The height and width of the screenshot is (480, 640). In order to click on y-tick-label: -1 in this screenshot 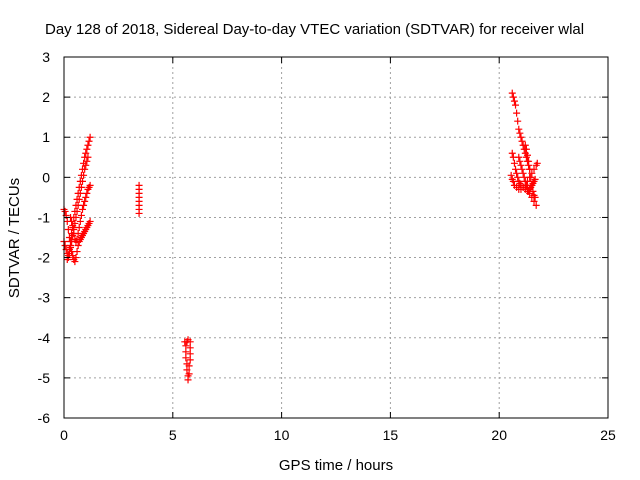, I will do `click(44, 217)`.